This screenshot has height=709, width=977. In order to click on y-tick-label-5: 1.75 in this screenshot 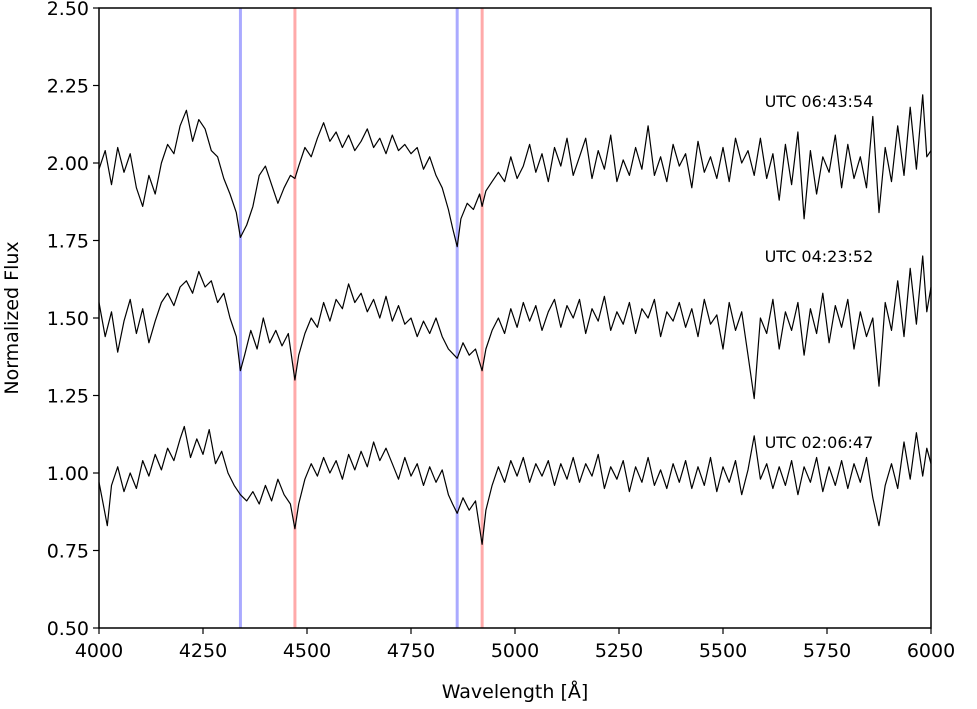, I will do `click(68, 242)`.